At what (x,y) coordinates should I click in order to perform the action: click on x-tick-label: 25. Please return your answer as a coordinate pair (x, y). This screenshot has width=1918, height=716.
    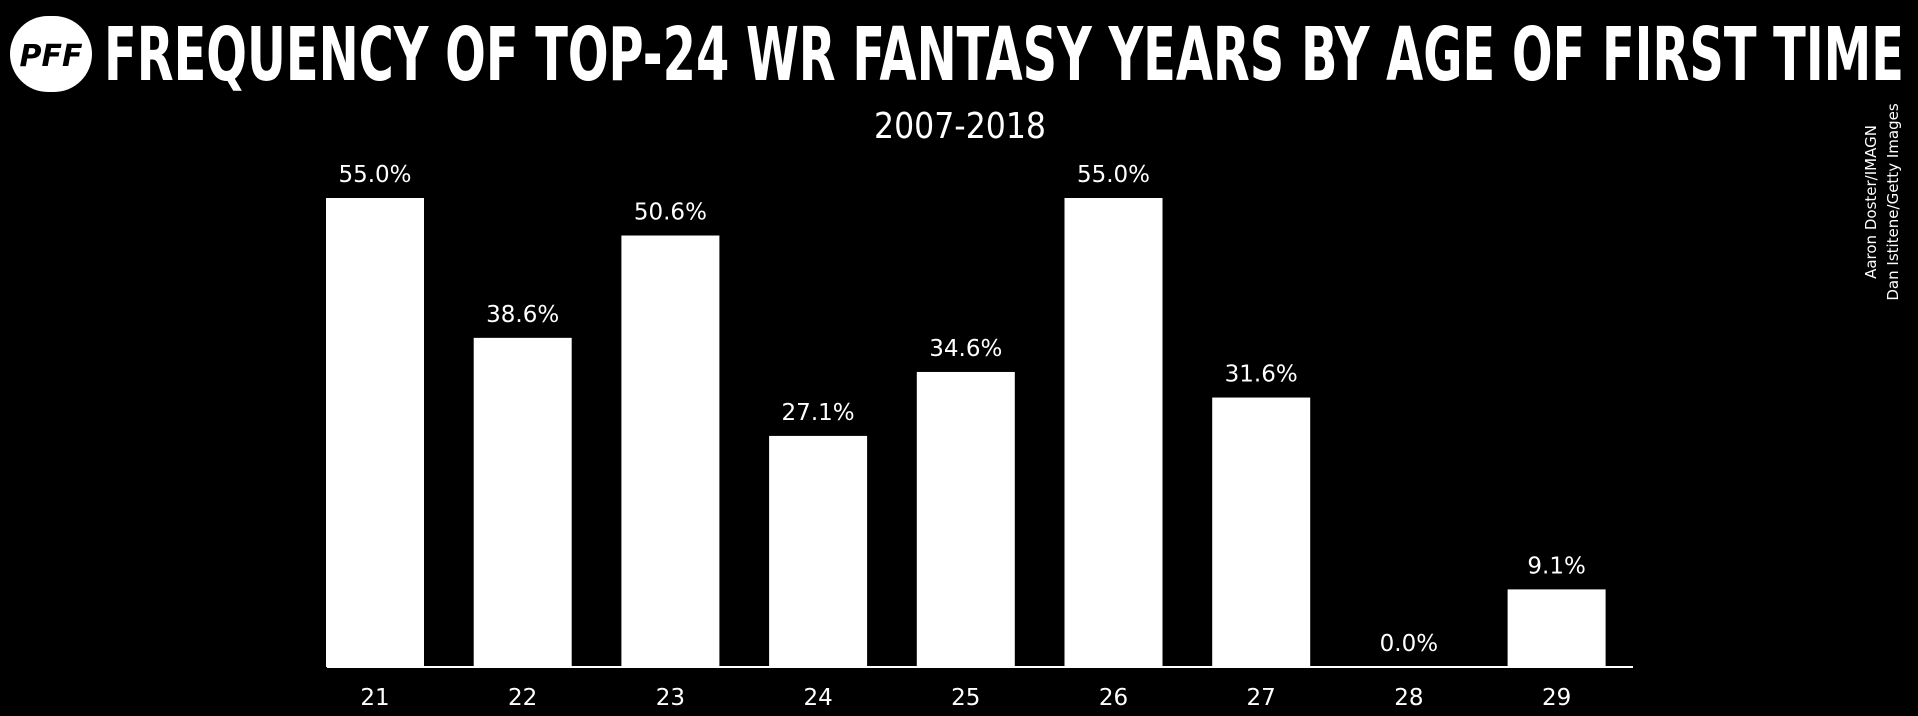
    Looking at the image, I should click on (965, 698).